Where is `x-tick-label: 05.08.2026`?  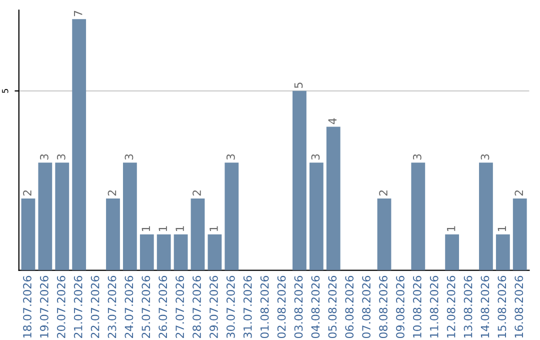 x-tick-label: 05.08.2026 is located at coordinates (332, 307).